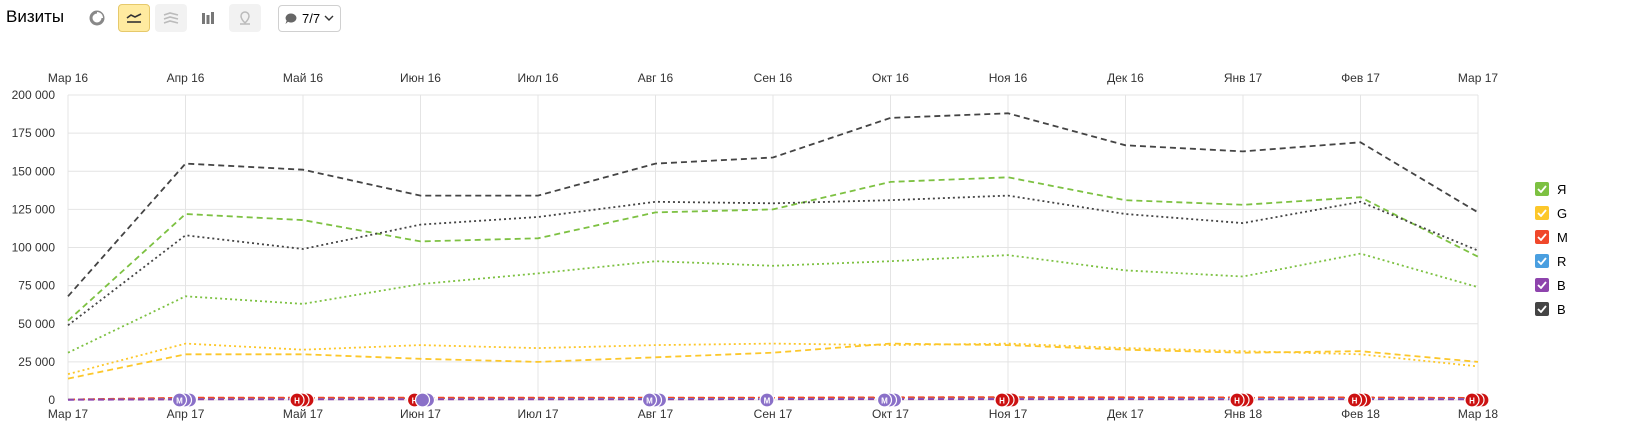 The width and height of the screenshot is (1646, 447). Describe the element at coordinates (186, 414) in the screenshot. I see `x-tick-label: Апр 17` at that location.